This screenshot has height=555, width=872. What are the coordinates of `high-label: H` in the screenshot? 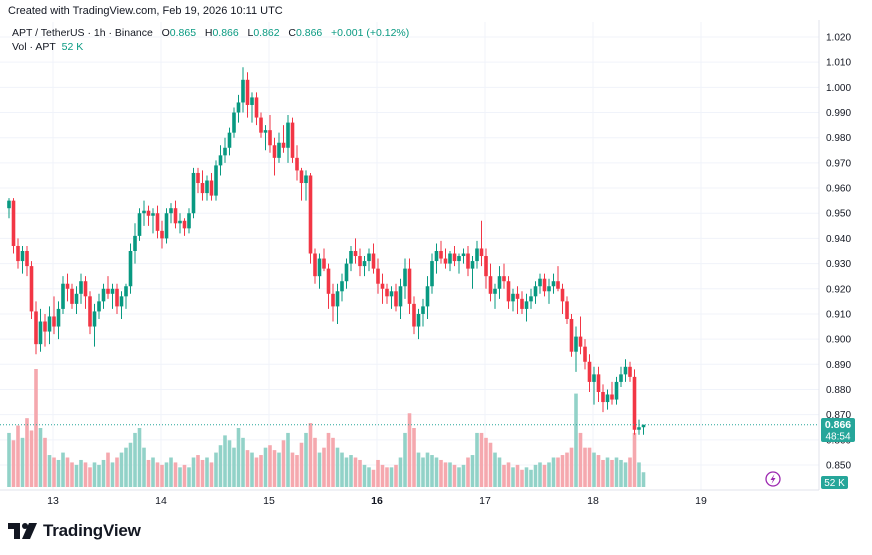 It's located at (208, 33).